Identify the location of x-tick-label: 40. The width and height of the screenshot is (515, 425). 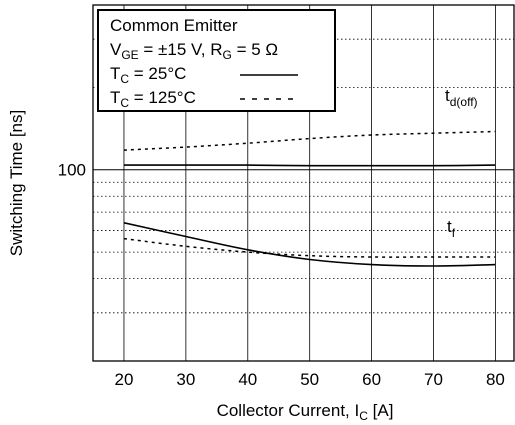
(247, 379).